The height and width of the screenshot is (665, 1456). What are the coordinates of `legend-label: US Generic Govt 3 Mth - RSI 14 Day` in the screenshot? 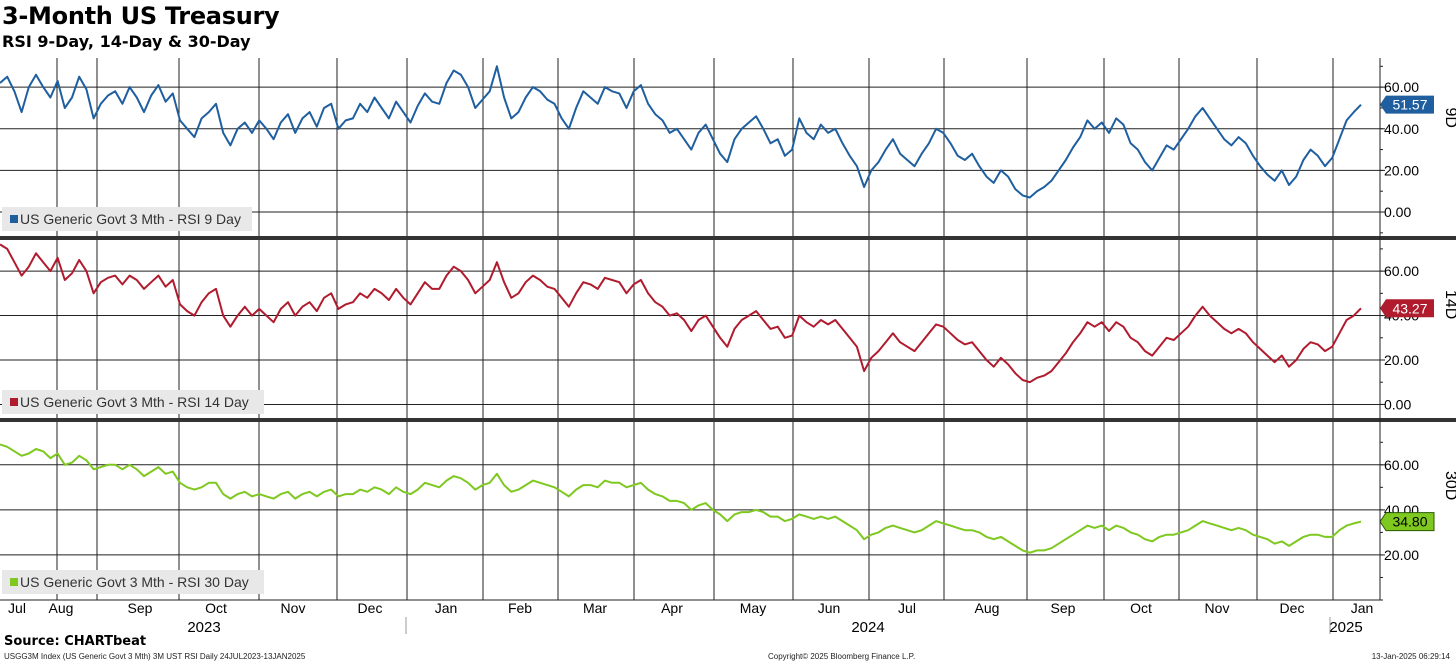 It's located at (134, 402).